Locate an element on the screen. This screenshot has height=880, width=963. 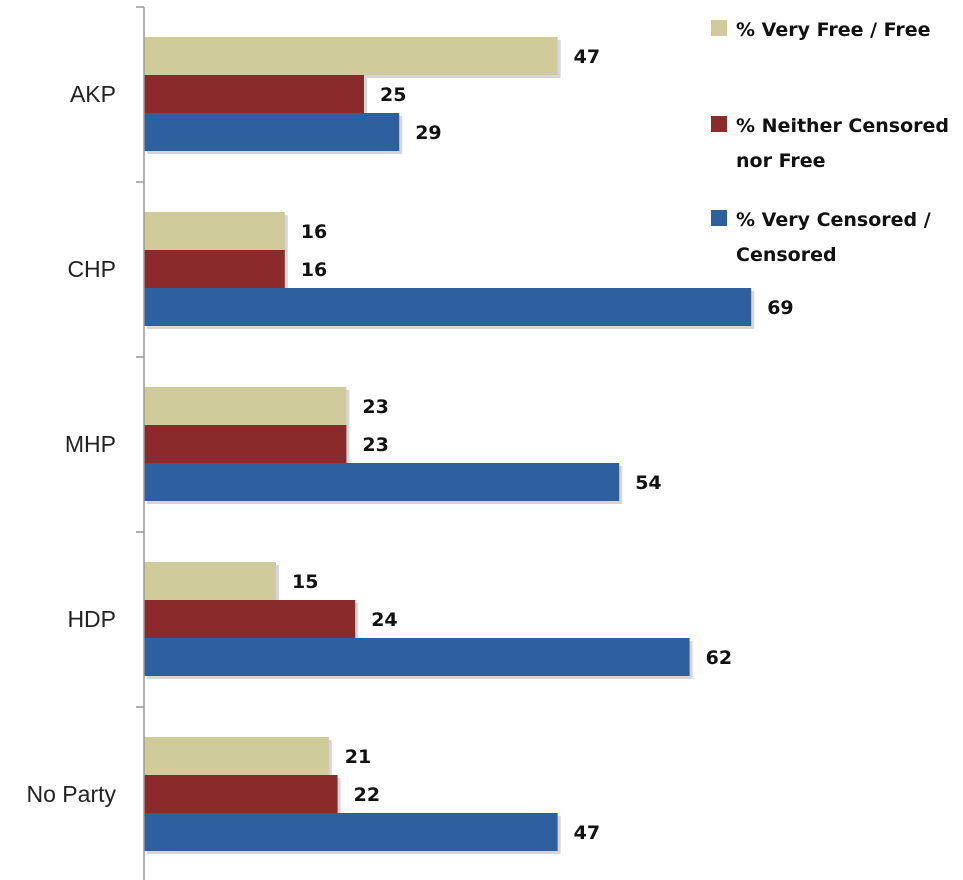
data-label: 69 is located at coordinates (780, 308).